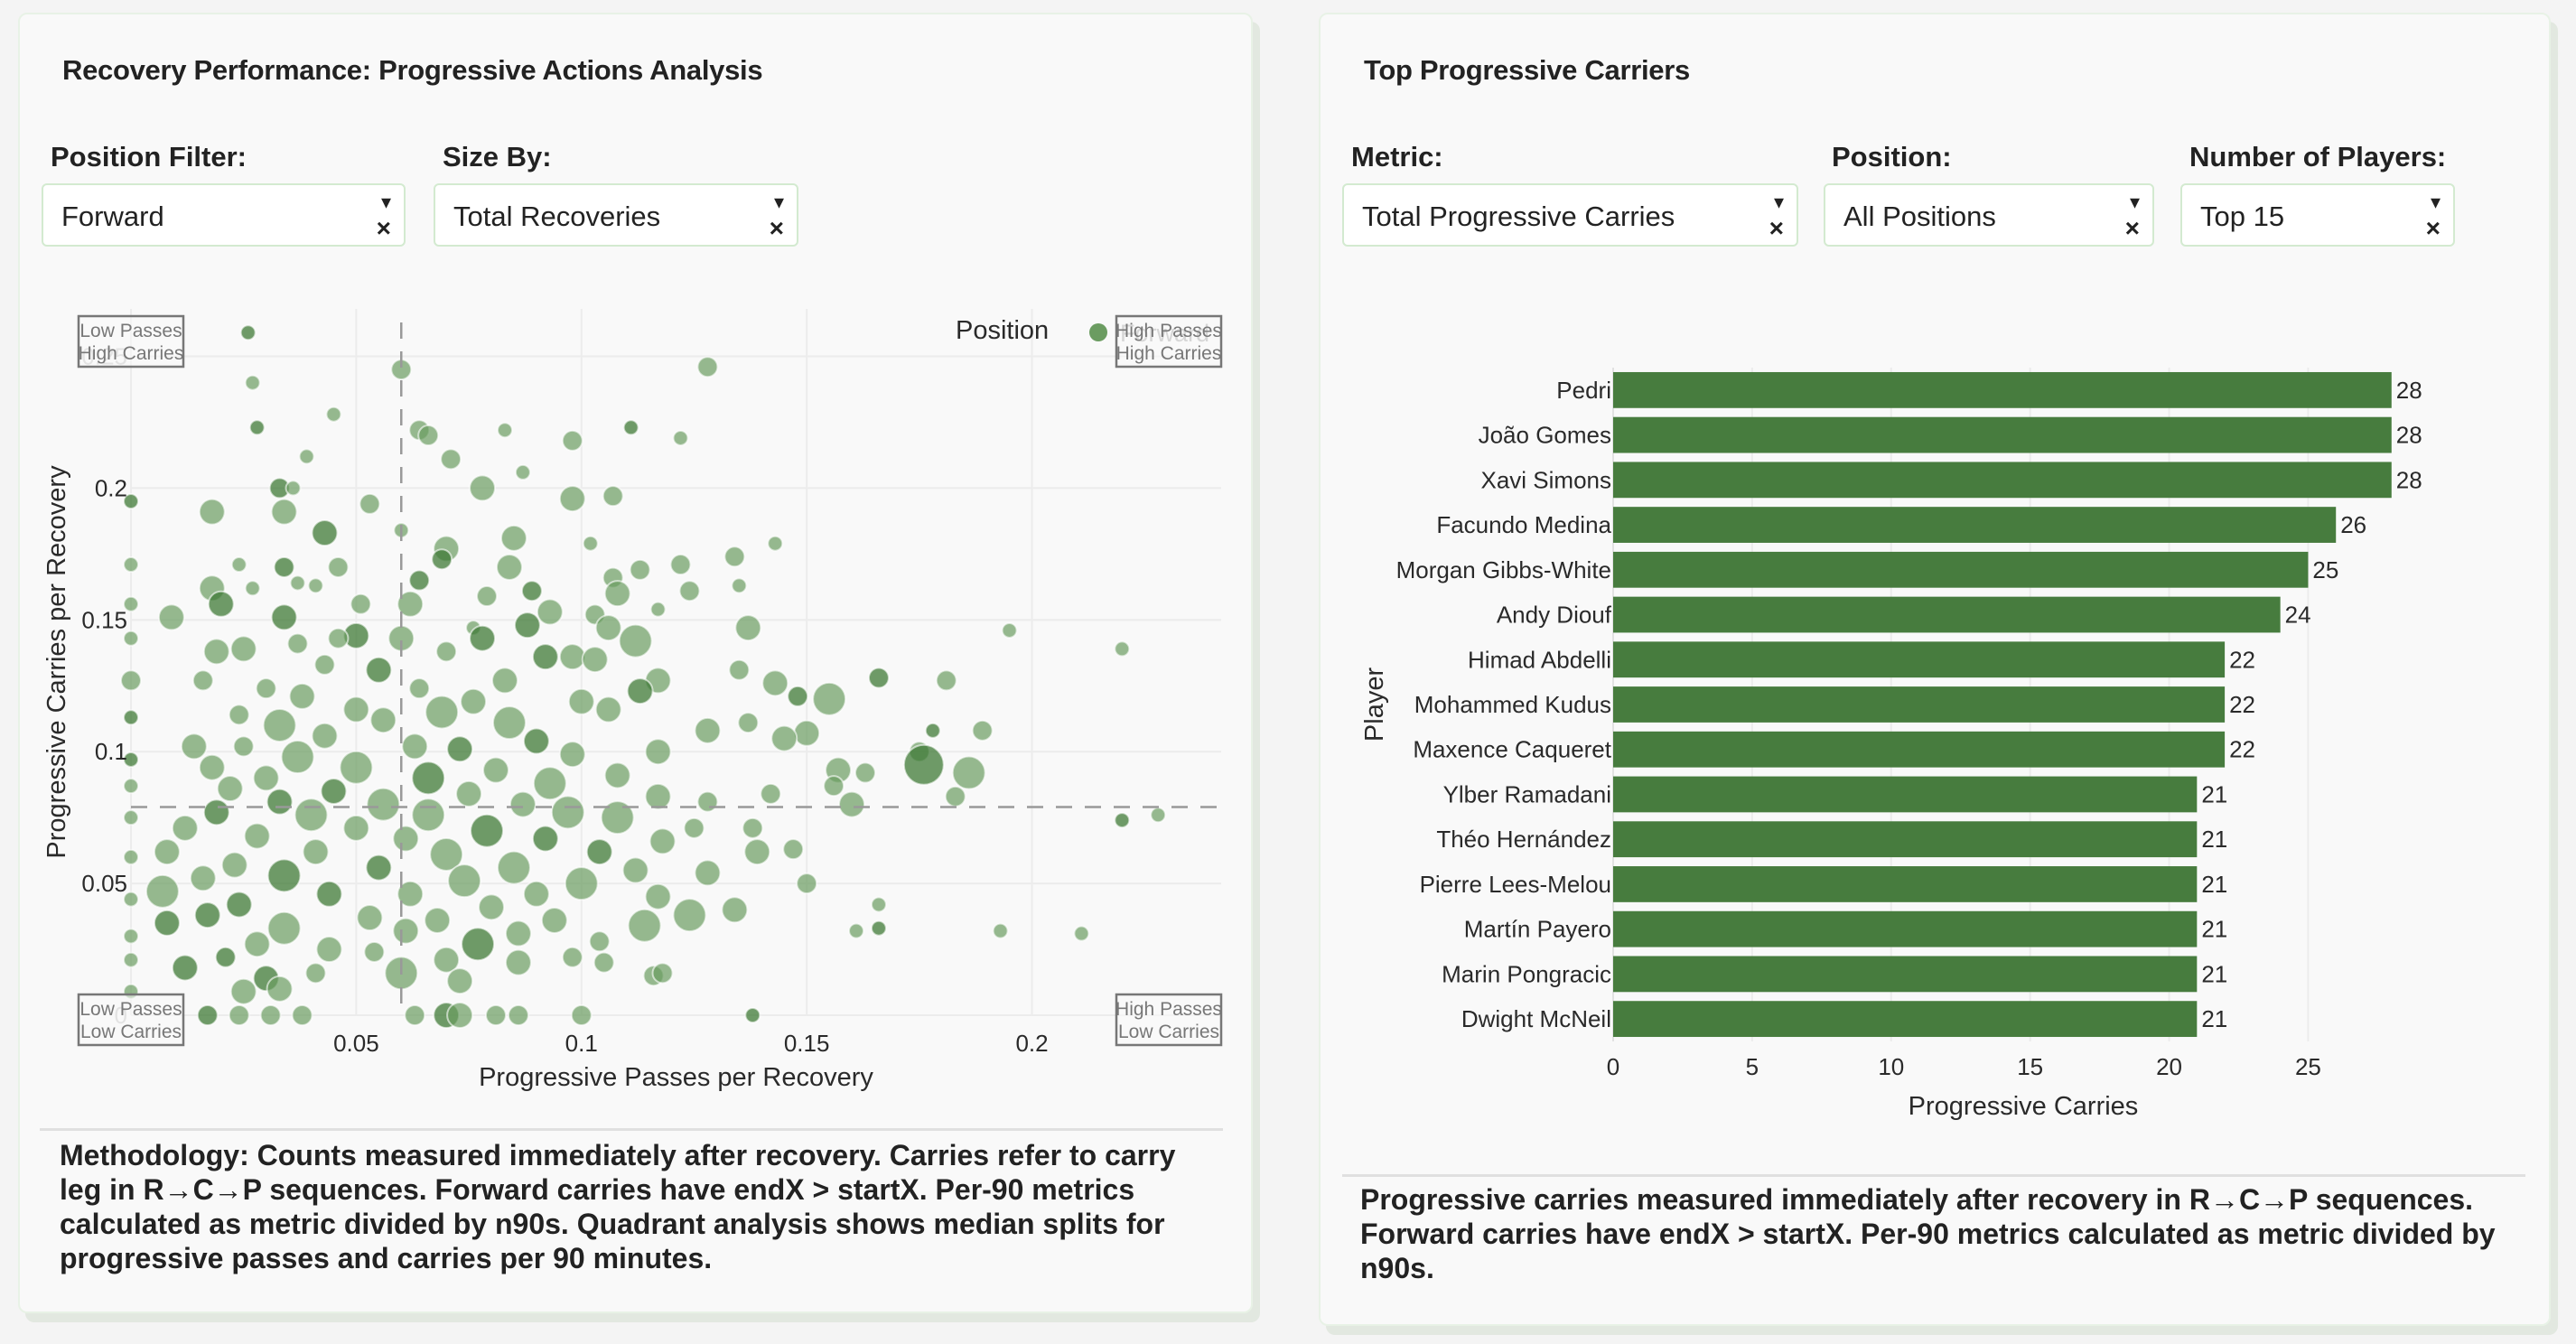 The width and height of the screenshot is (2576, 1344). I want to click on clear-icon: ×, so click(777, 228).